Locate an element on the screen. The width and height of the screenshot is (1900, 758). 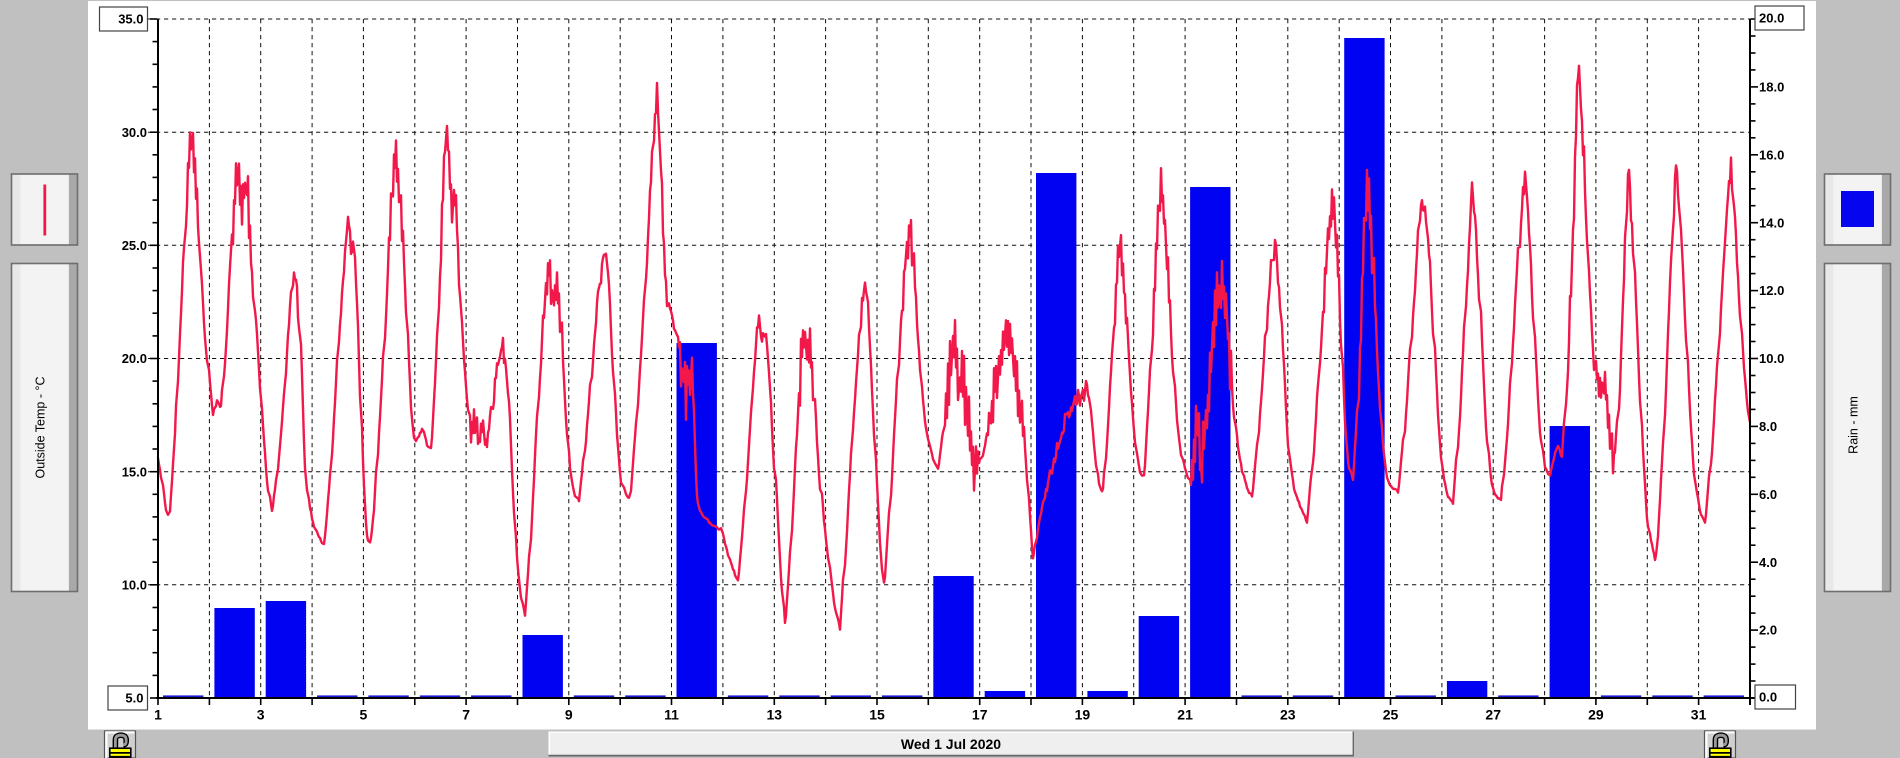
svg-text: 7 is located at coordinates (466, 715).